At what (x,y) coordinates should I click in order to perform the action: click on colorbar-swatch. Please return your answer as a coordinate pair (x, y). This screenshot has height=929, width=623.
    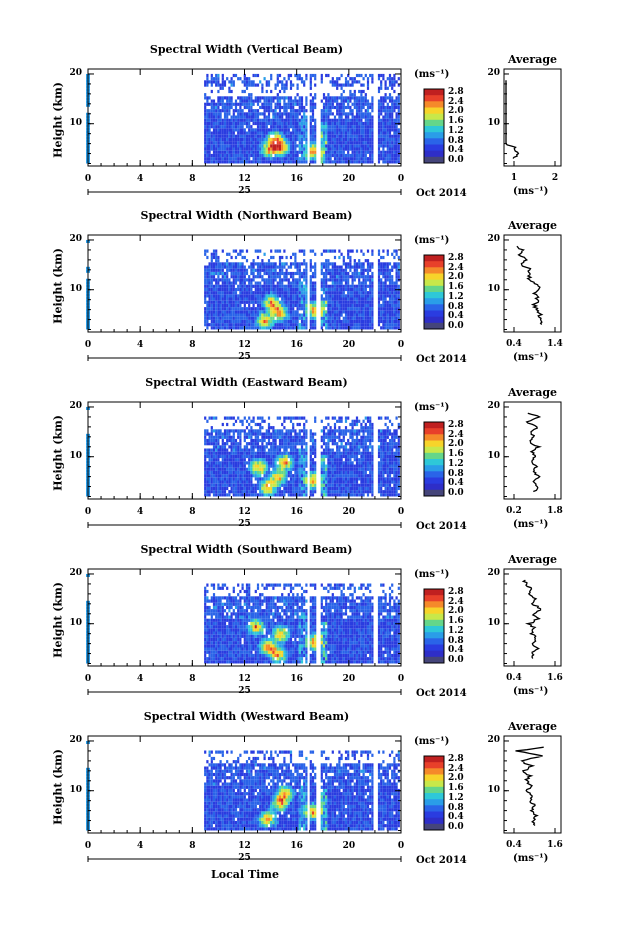
    Looking at the image, I should click on (434, 295).